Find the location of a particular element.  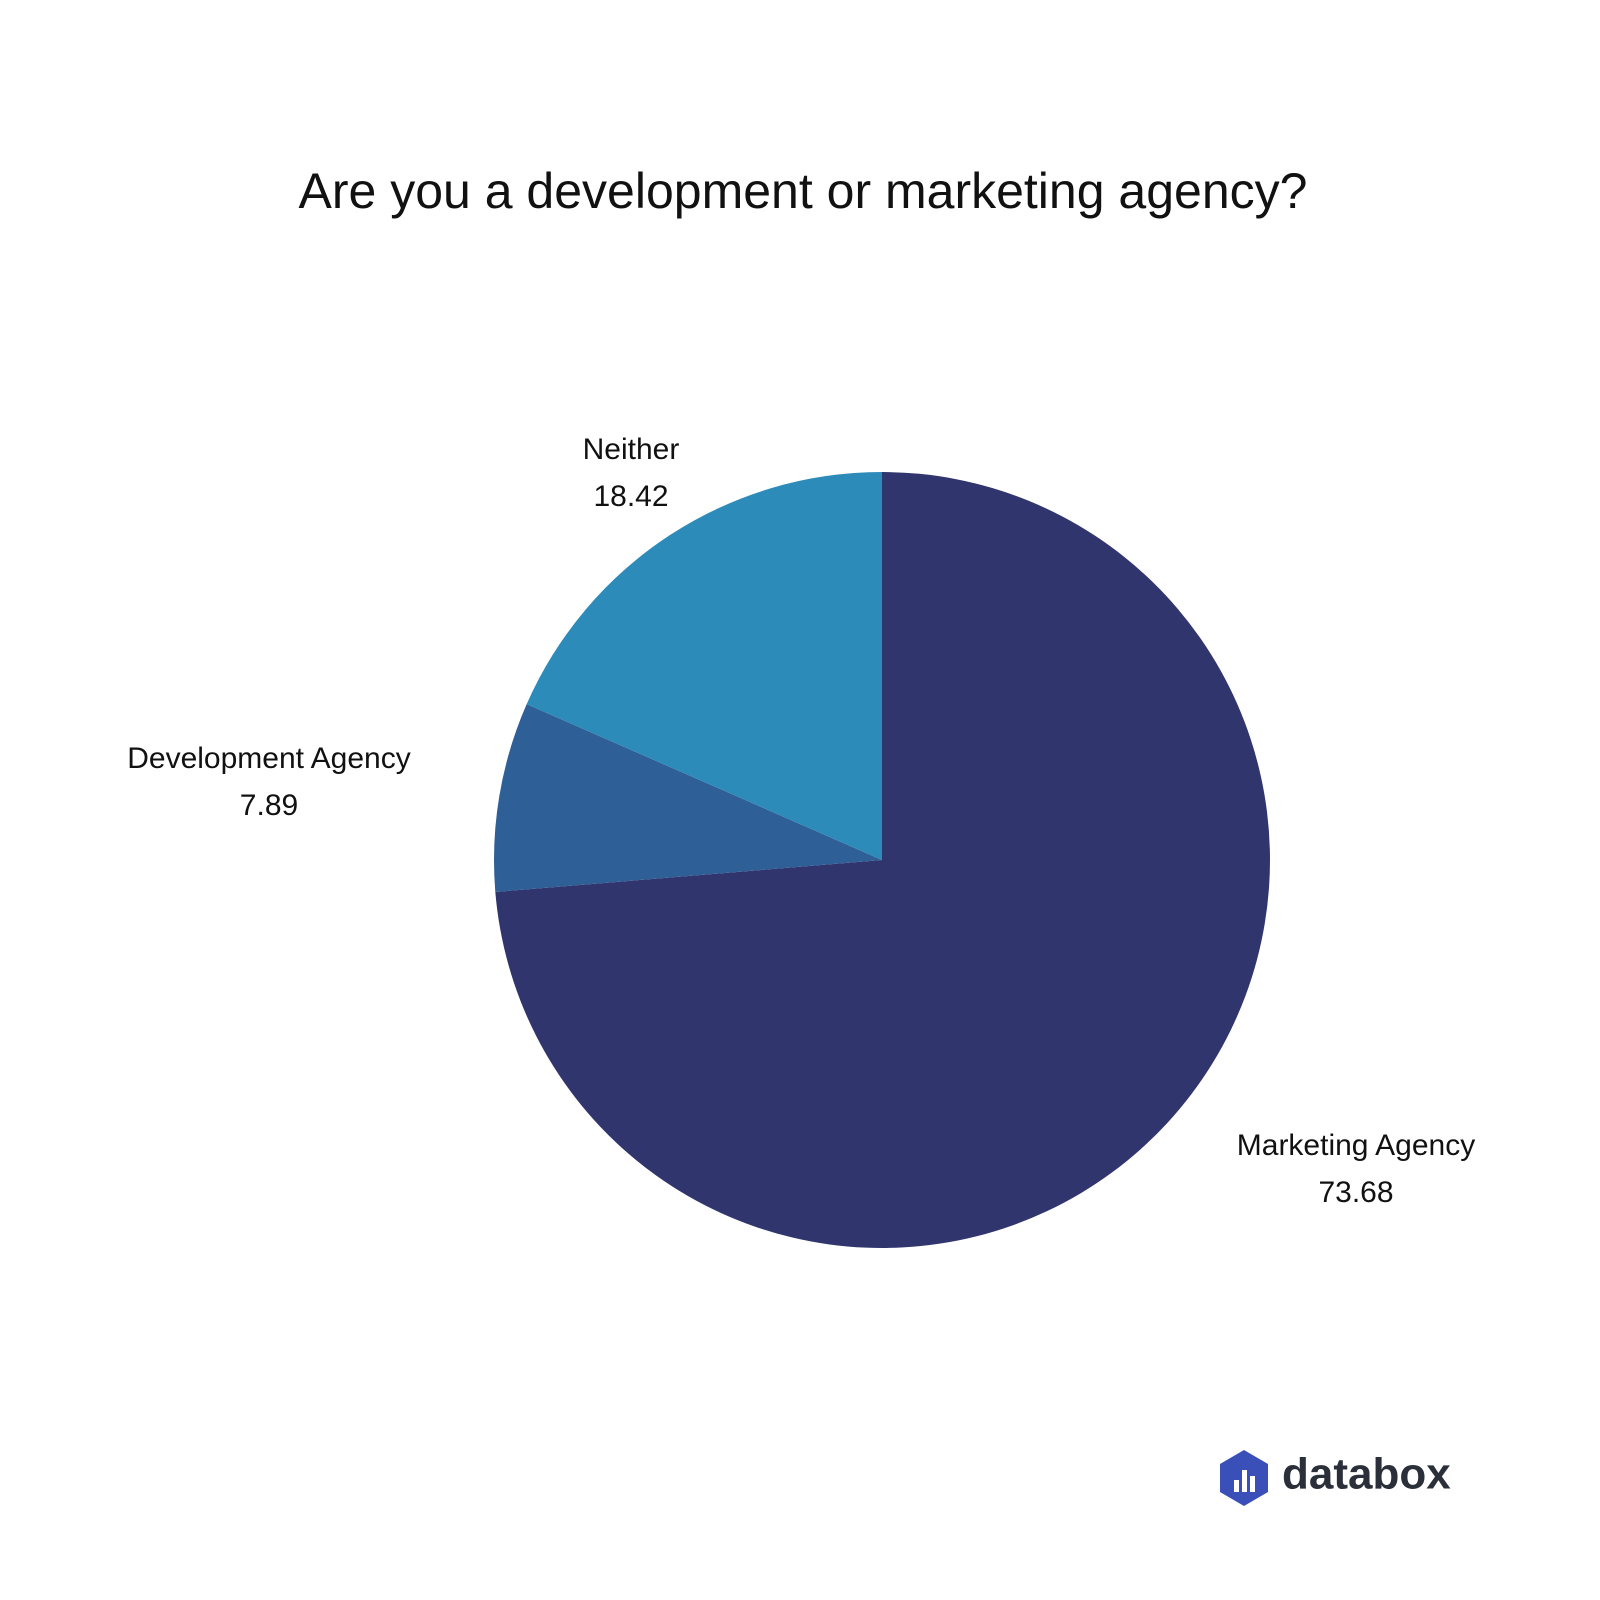

slice-label: Neither is located at coordinates (631, 449).